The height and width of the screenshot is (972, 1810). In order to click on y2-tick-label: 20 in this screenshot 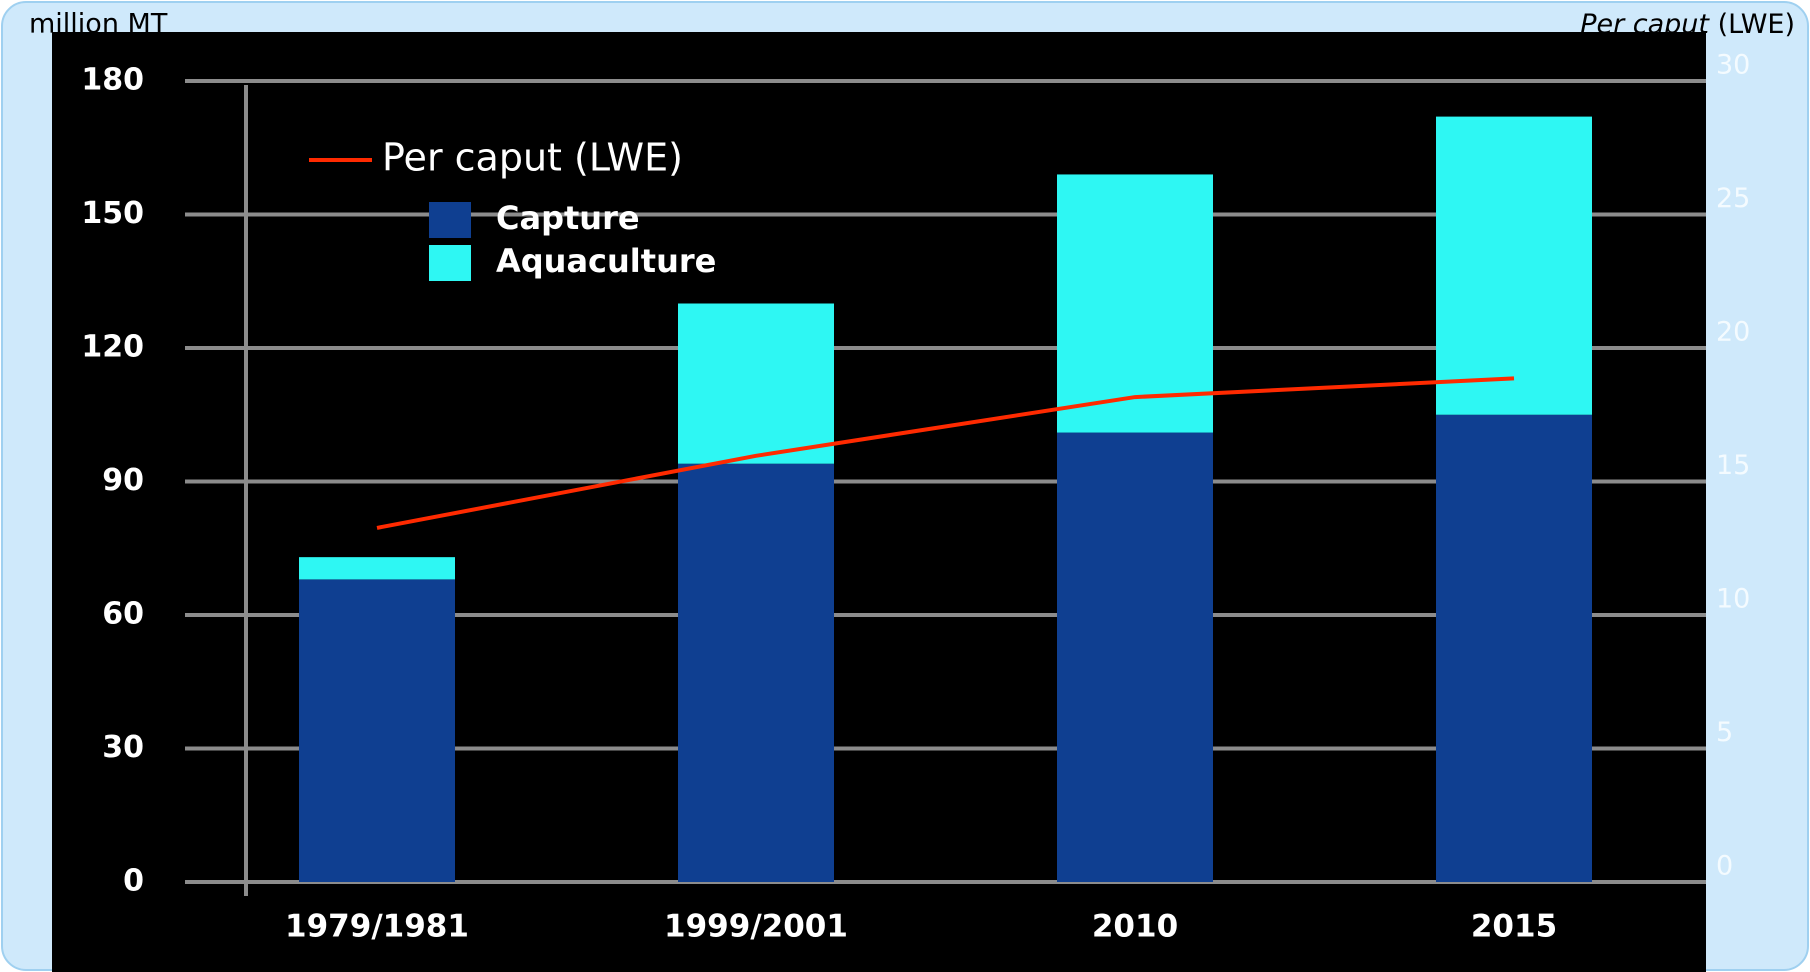, I will do `click(1733, 332)`.